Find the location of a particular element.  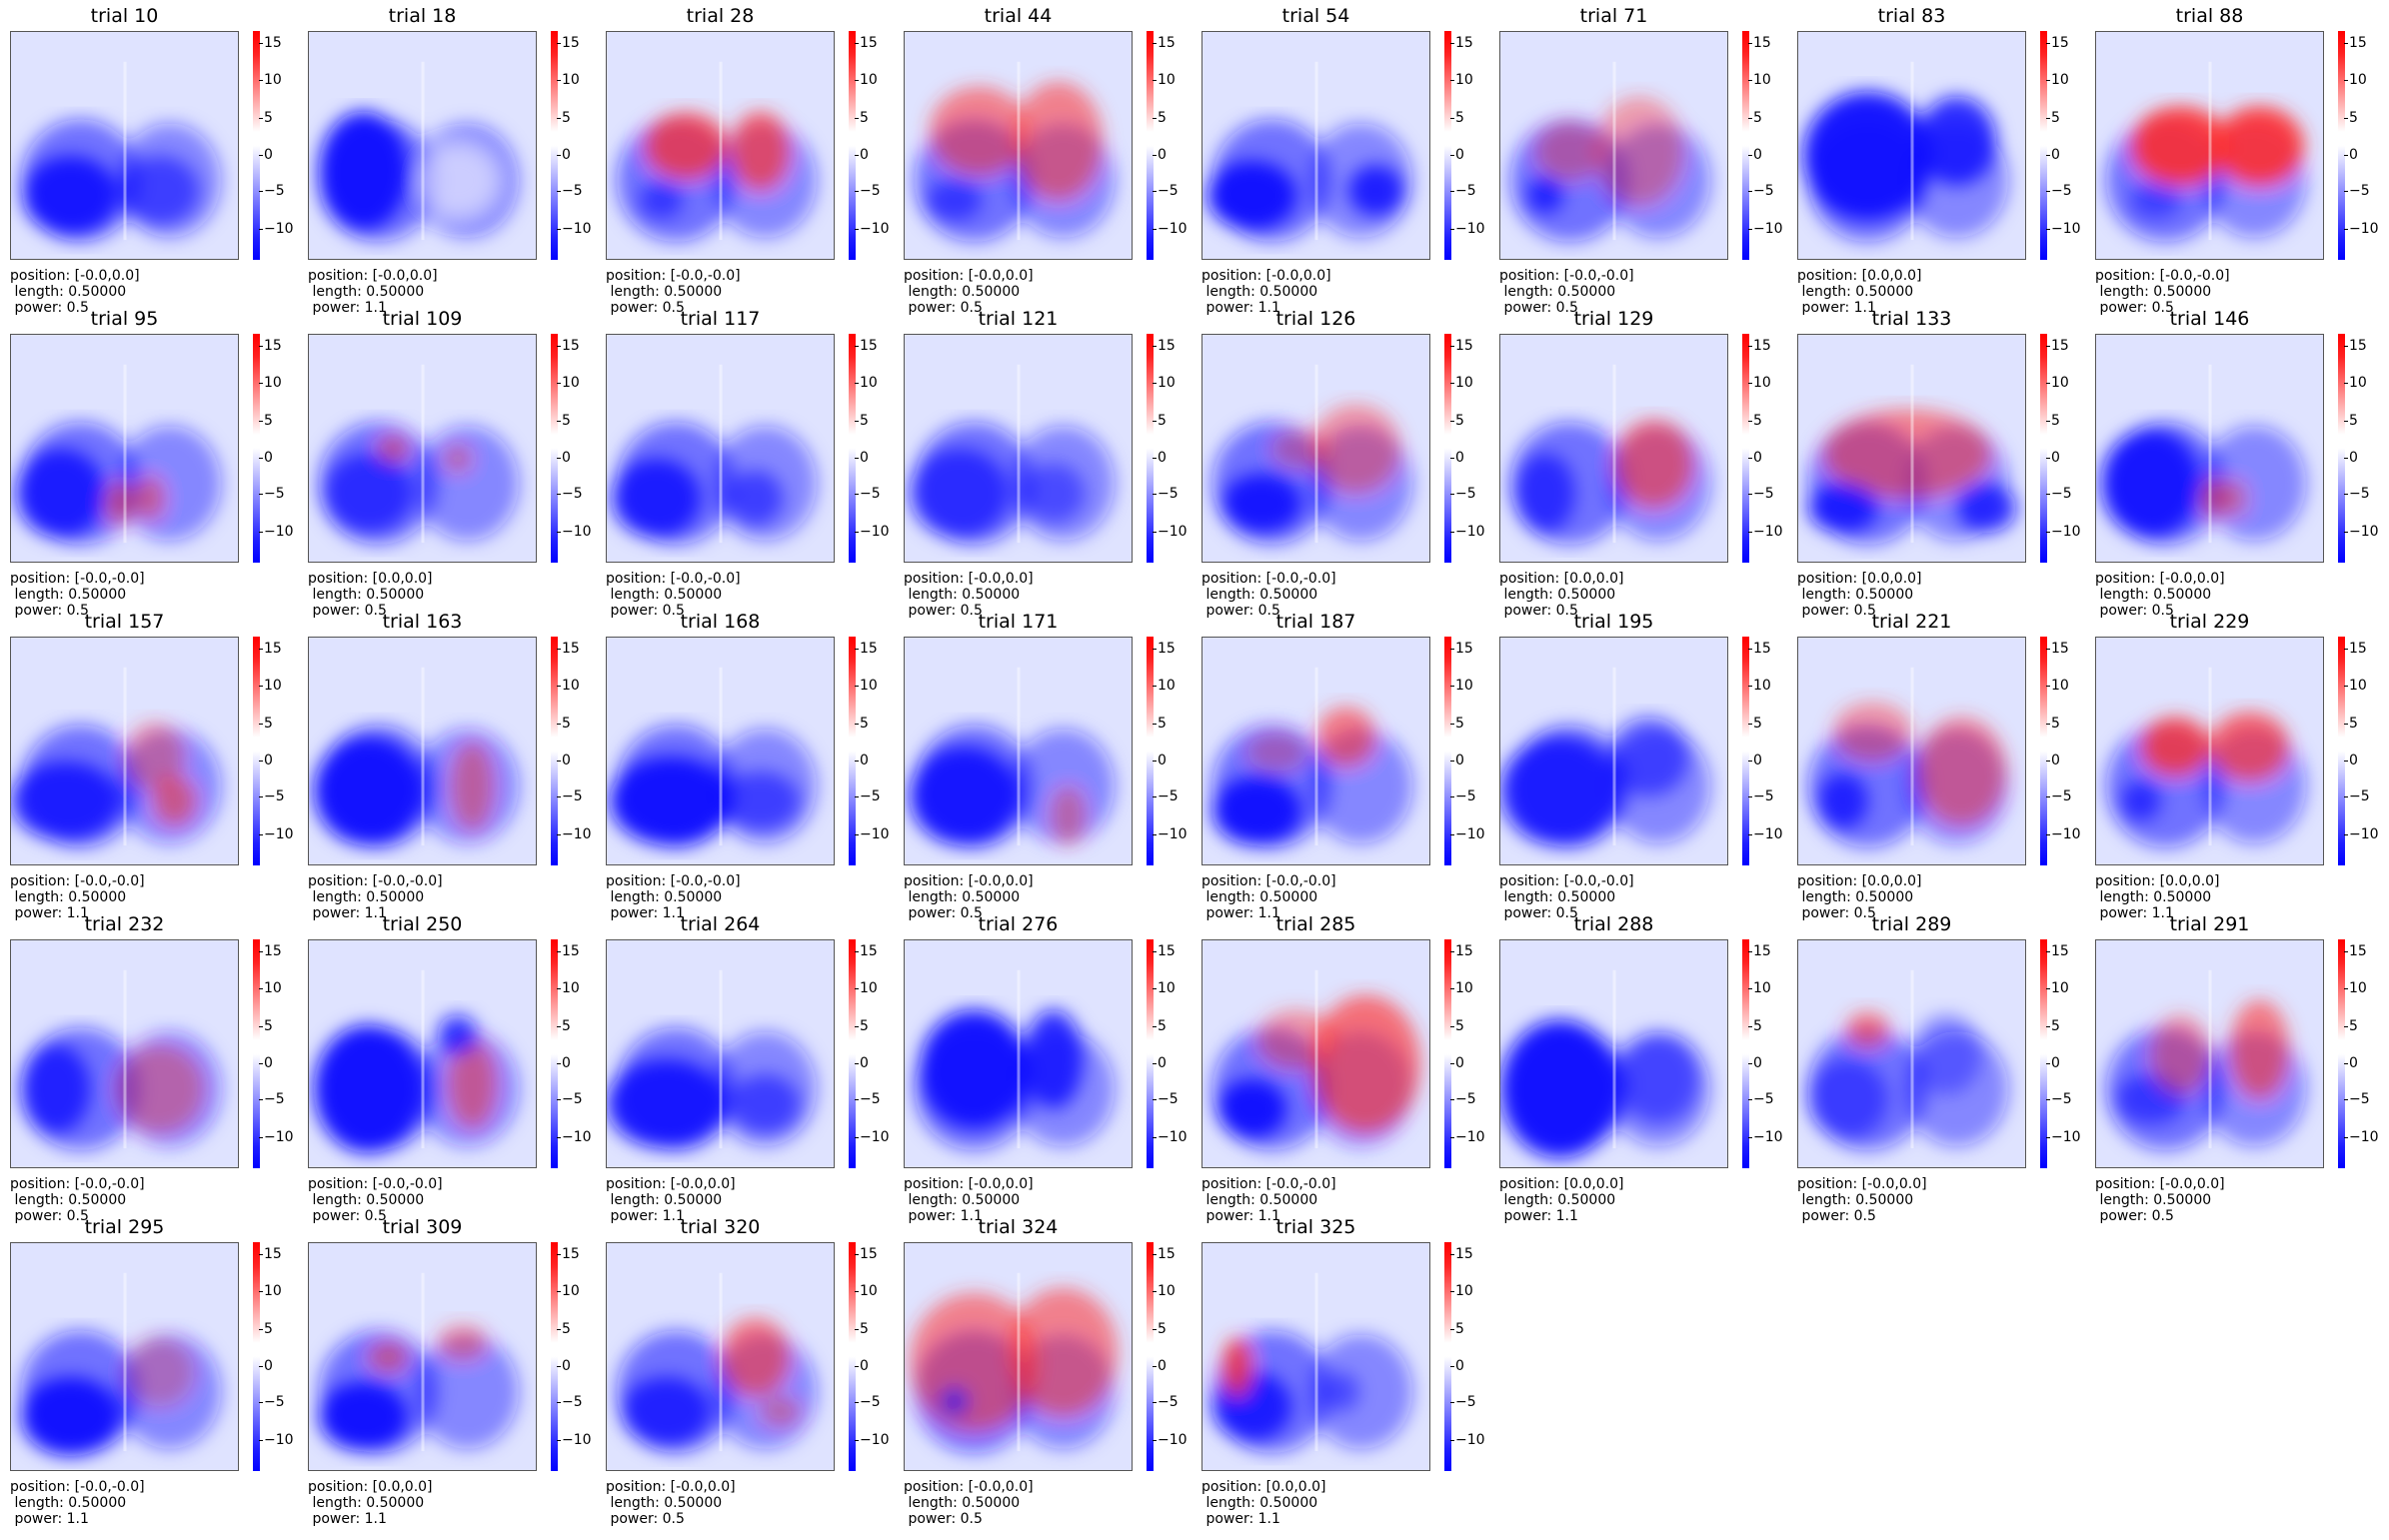

panel-title: trial 285 is located at coordinates (1316, 924).